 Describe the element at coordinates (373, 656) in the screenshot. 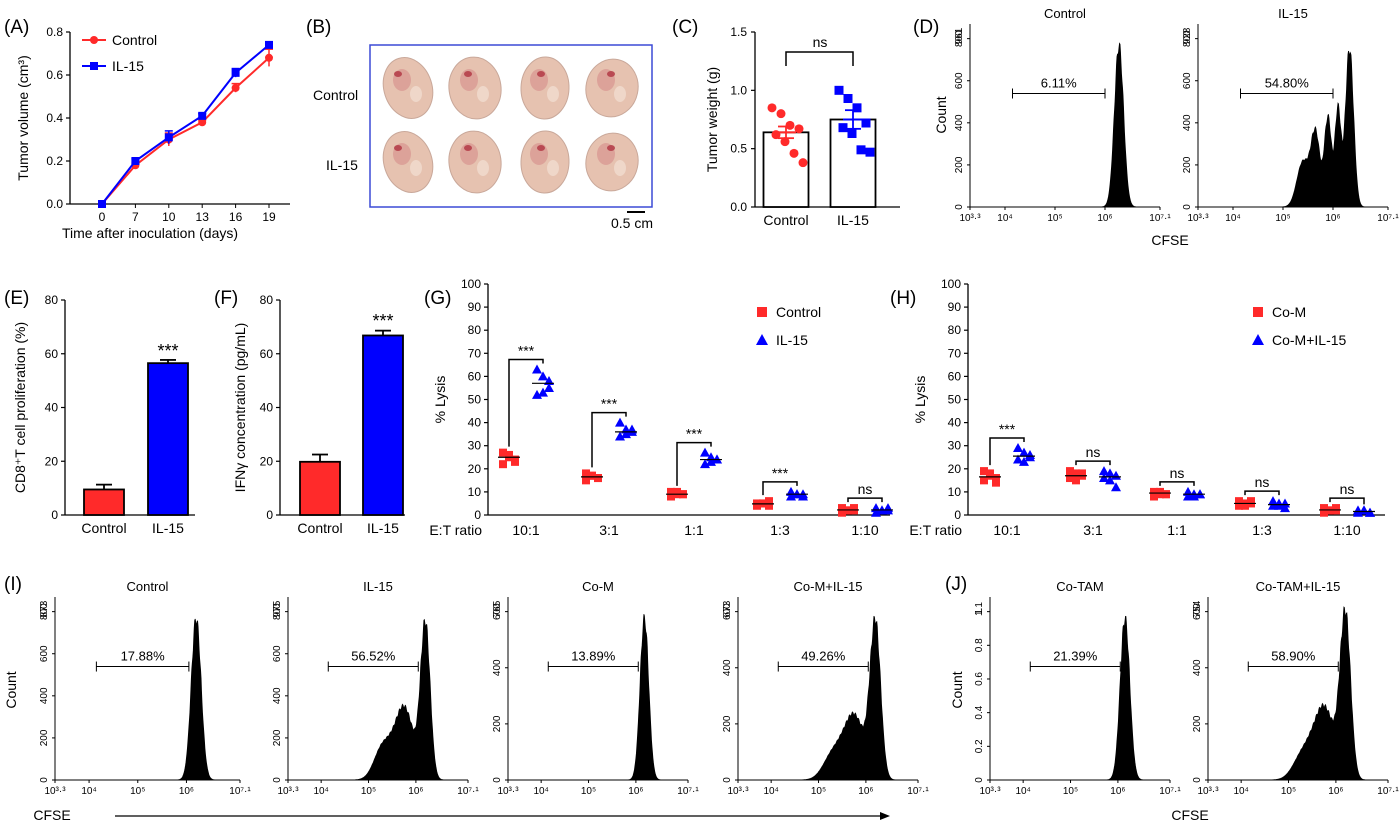

I see `i-hist-1-gate-label: 56.52%` at that location.